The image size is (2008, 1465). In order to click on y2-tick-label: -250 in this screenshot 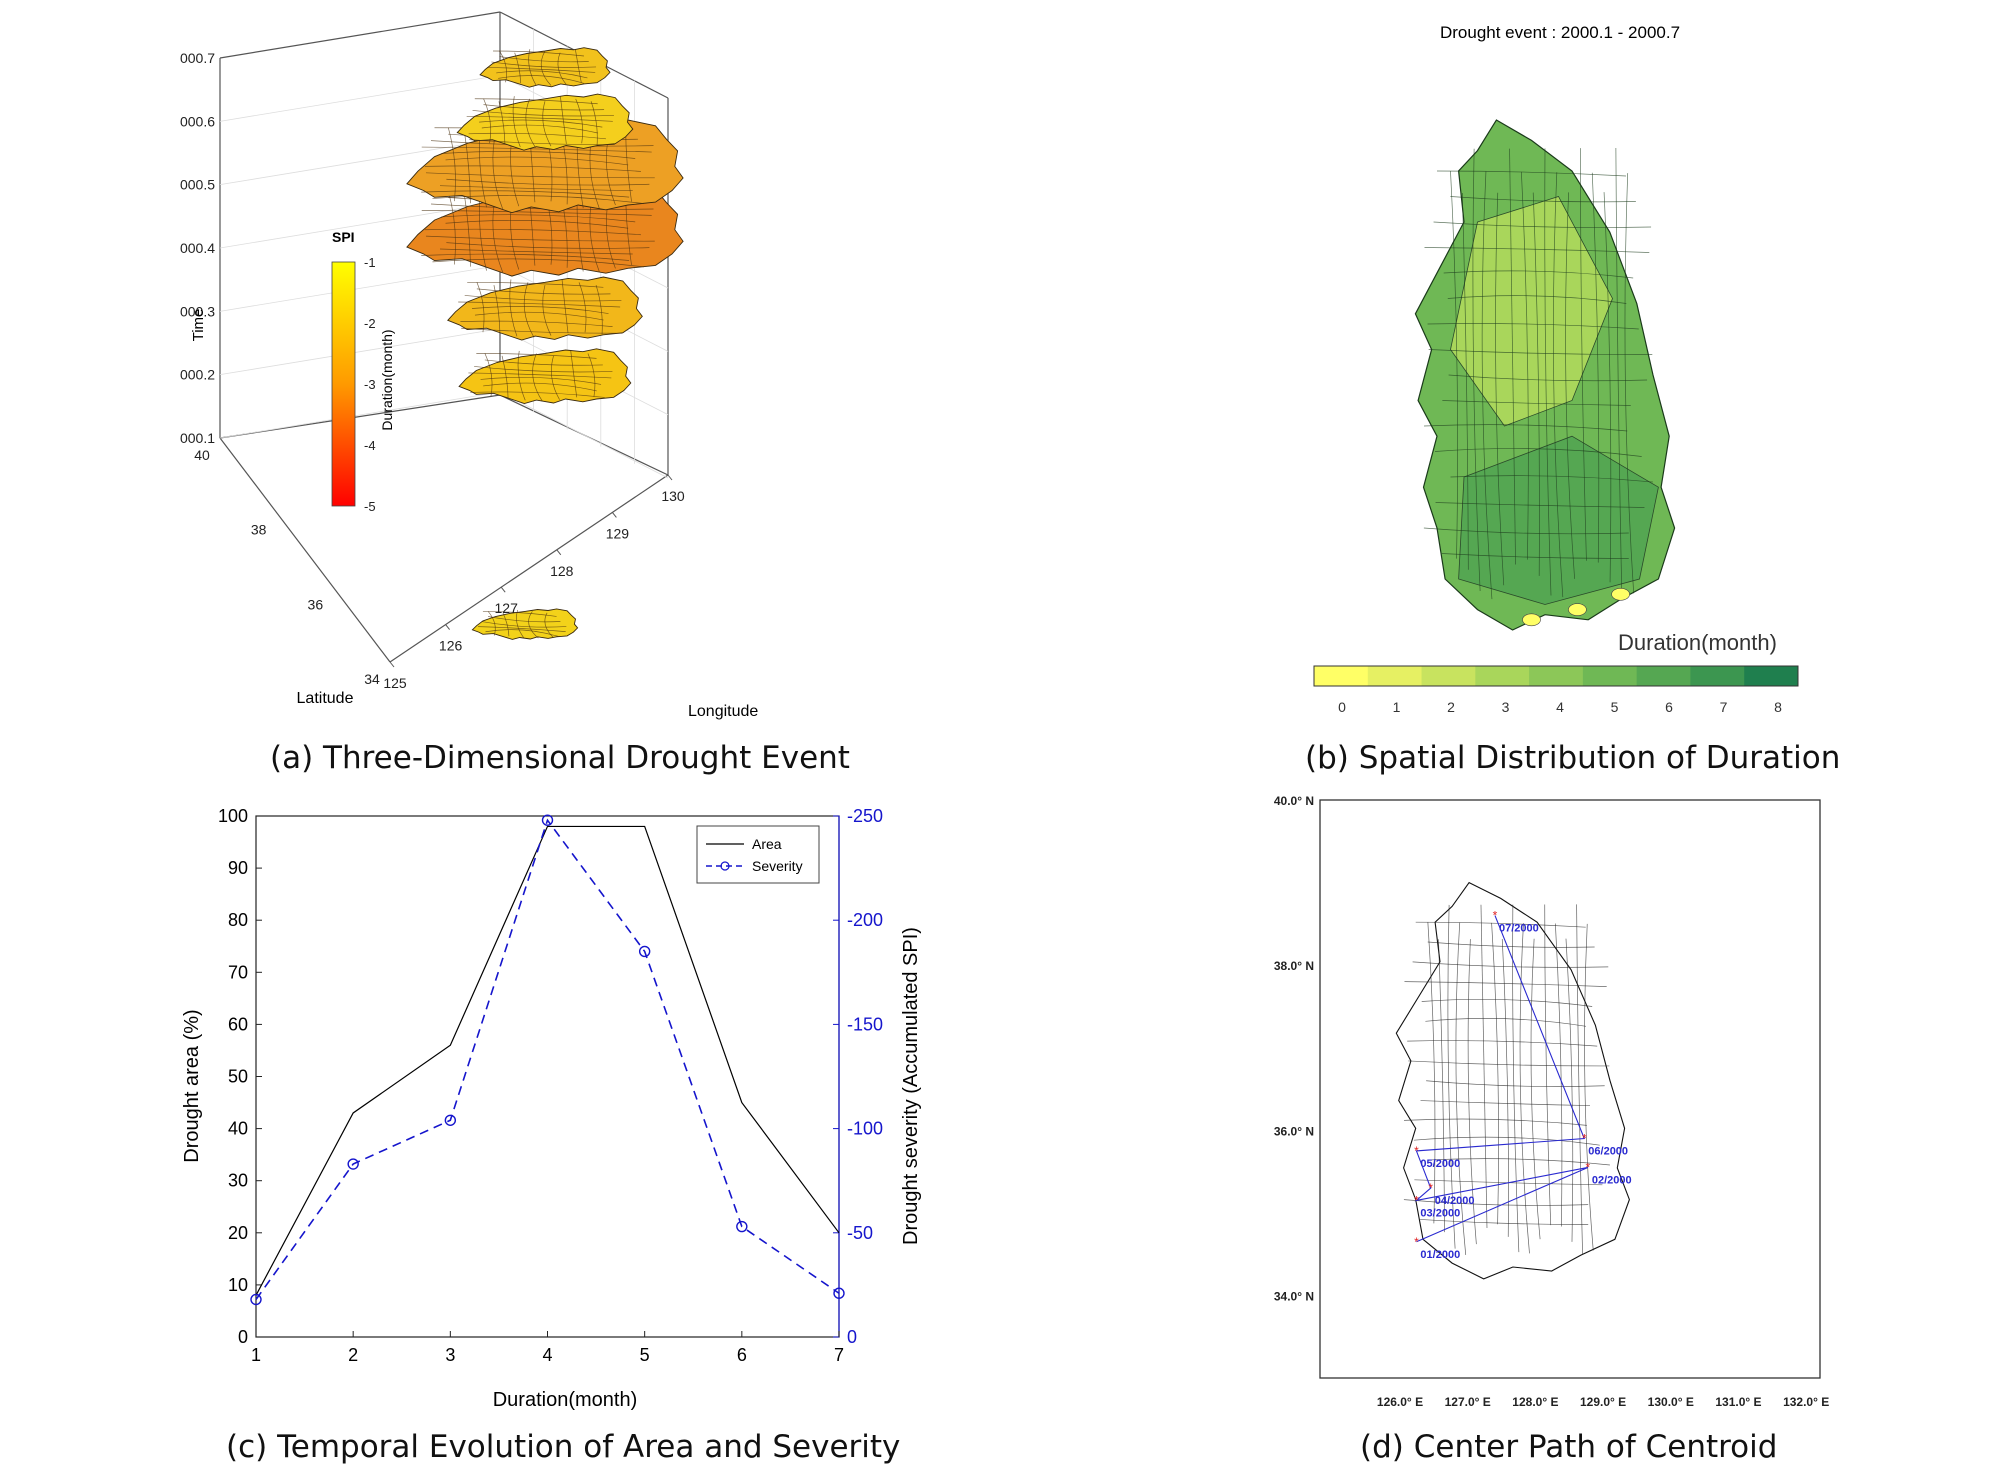, I will do `click(865, 816)`.